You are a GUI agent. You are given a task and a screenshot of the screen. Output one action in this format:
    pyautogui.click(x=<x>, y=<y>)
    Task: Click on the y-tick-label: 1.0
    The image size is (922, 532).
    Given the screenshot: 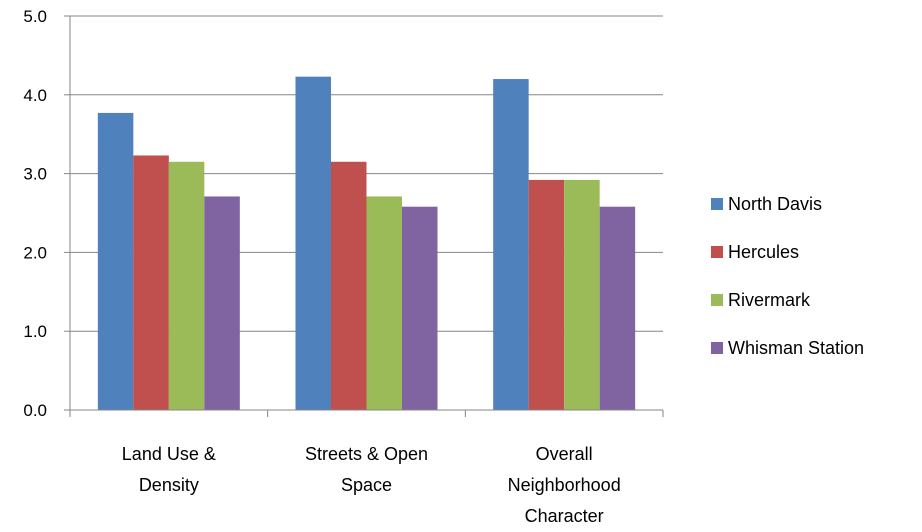 What is the action you would take?
    pyautogui.click(x=35, y=331)
    